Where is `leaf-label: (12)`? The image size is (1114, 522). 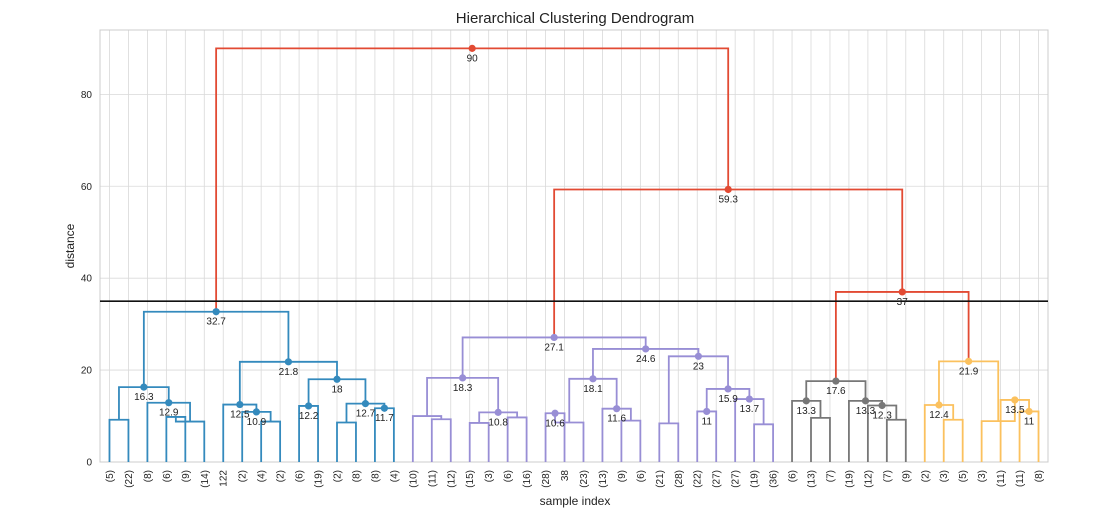
leaf-label: (12) is located at coordinates (451, 479).